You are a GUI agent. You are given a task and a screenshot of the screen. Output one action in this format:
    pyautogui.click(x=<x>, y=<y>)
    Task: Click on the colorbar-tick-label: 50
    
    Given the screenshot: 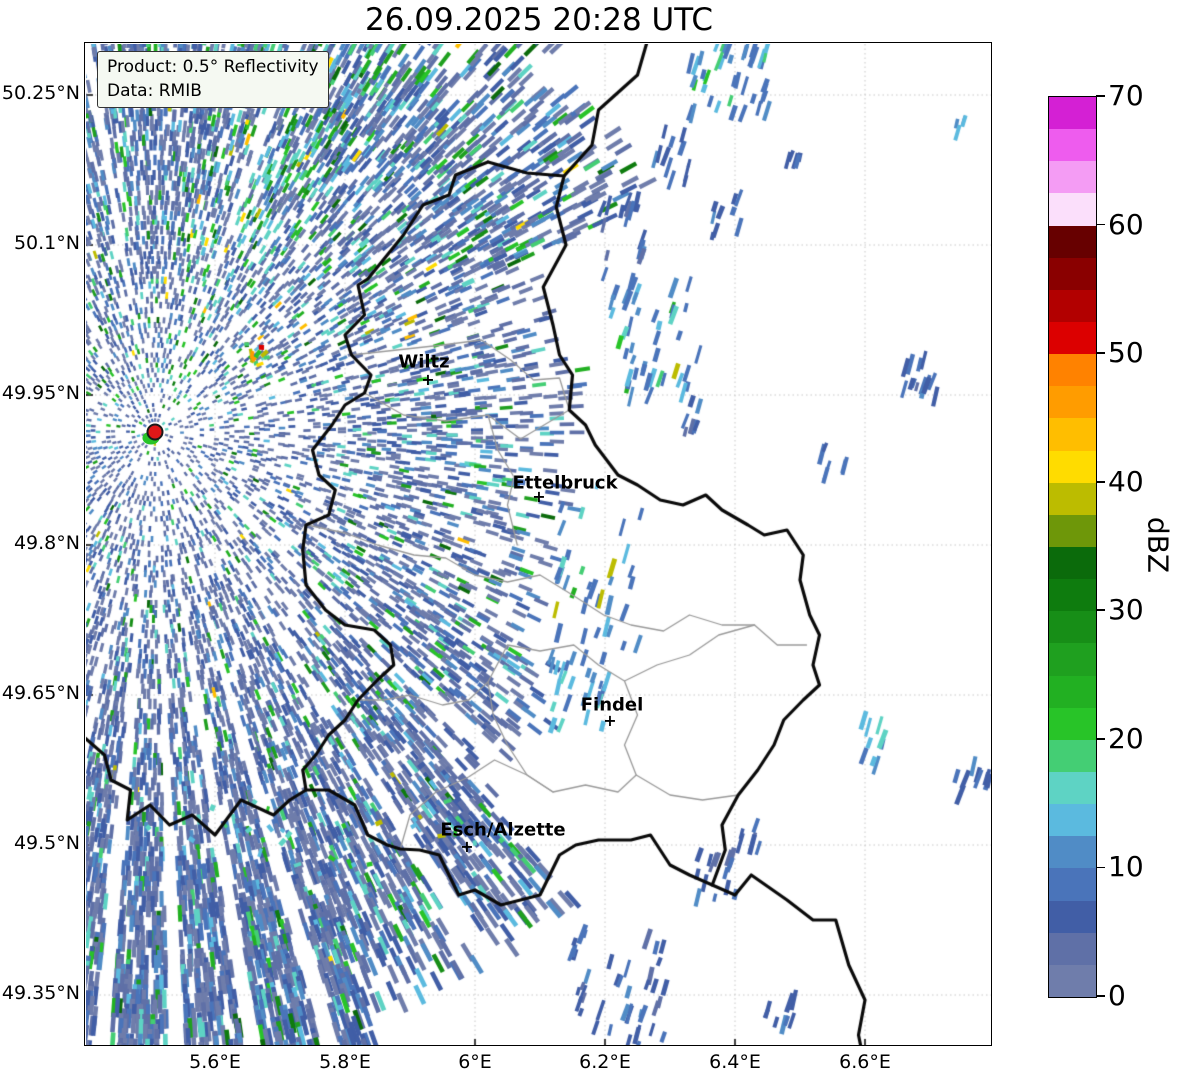 What is the action you would take?
    pyautogui.click(x=1126, y=353)
    